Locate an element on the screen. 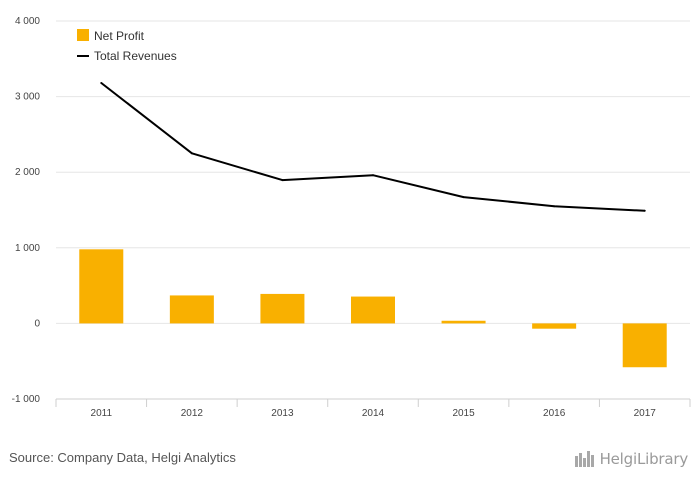 The height and width of the screenshot is (483, 700). legend-swatch-net-profit is located at coordinates (83, 35).